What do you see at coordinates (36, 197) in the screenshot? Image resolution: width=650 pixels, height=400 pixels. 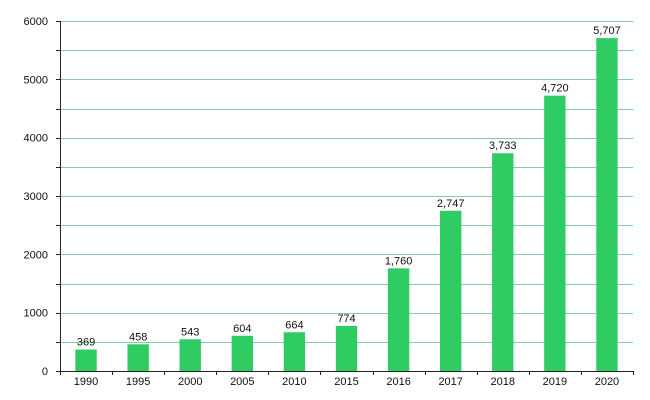 I see `y-tick-label: 3000` at bounding box center [36, 197].